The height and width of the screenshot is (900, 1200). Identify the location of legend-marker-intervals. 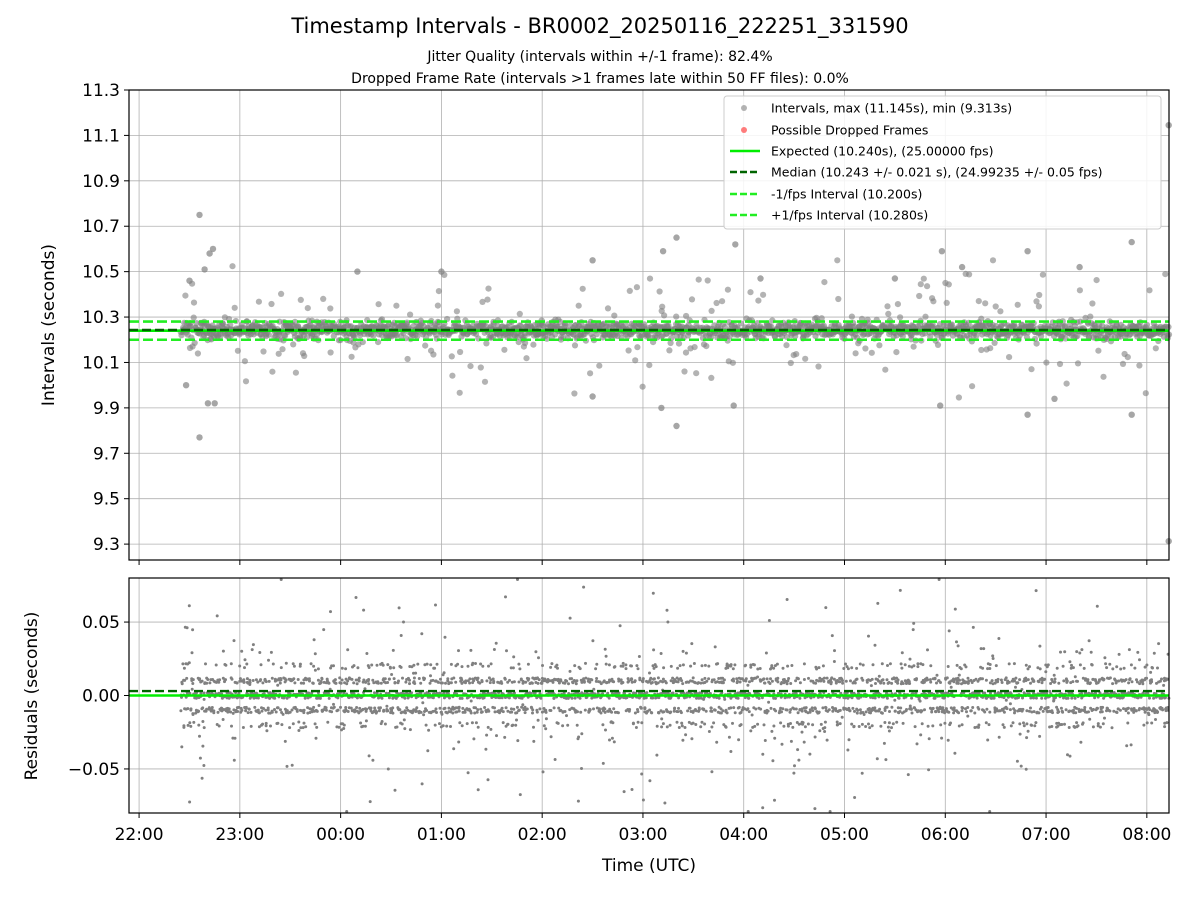
(744, 108).